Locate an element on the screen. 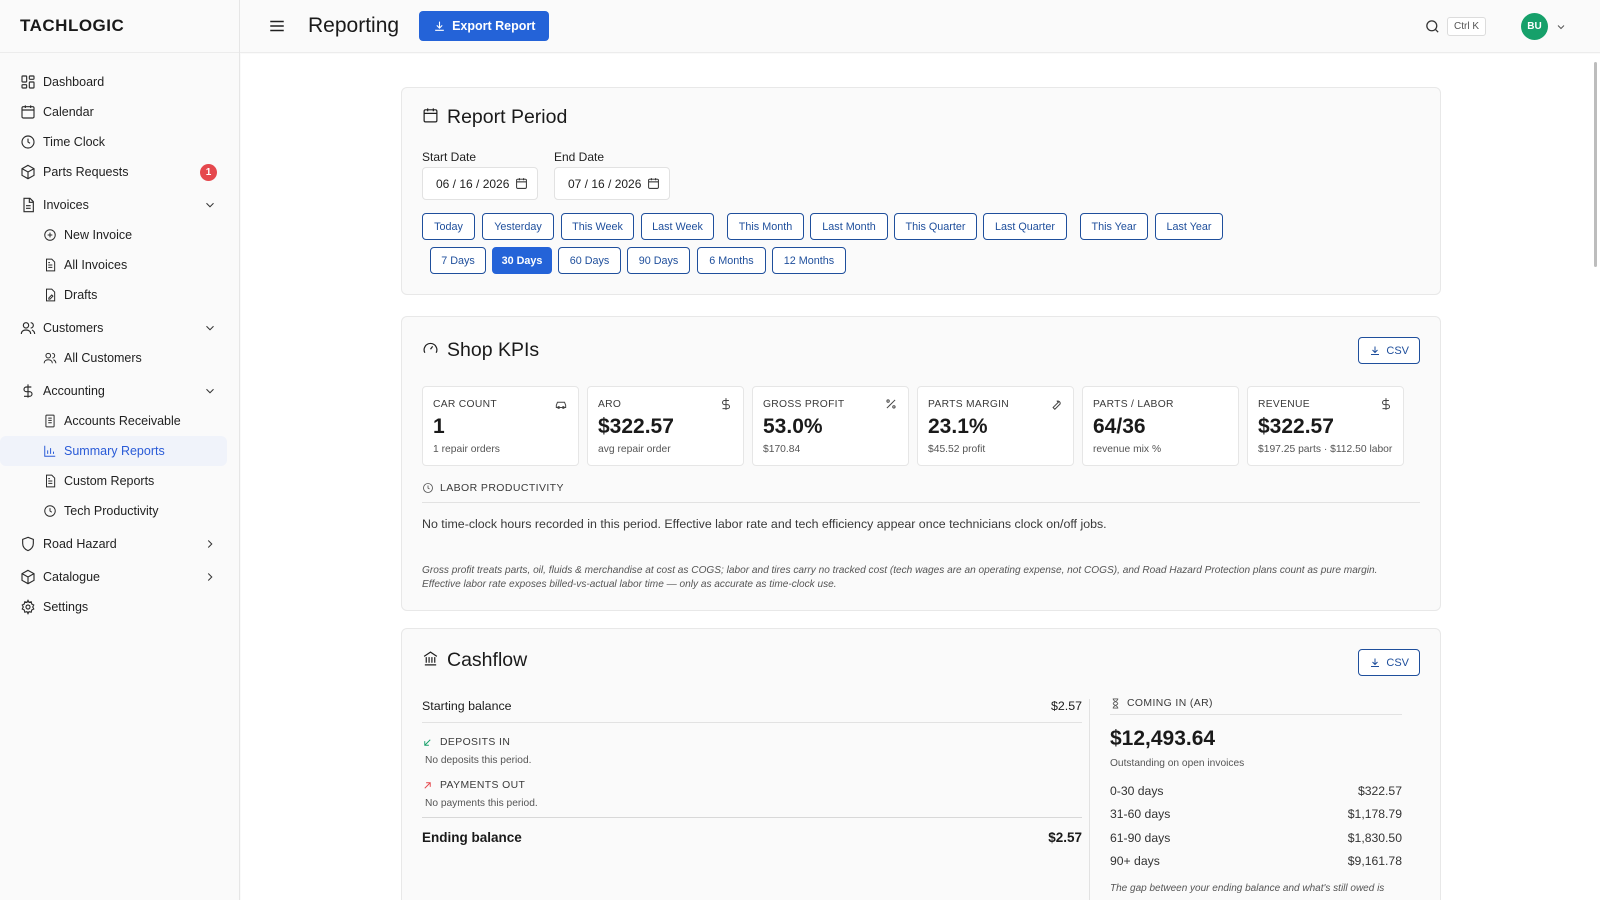 The height and width of the screenshot is (900, 1600). kpi-label: GROSS PROFIT is located at coordinates (804, 404).